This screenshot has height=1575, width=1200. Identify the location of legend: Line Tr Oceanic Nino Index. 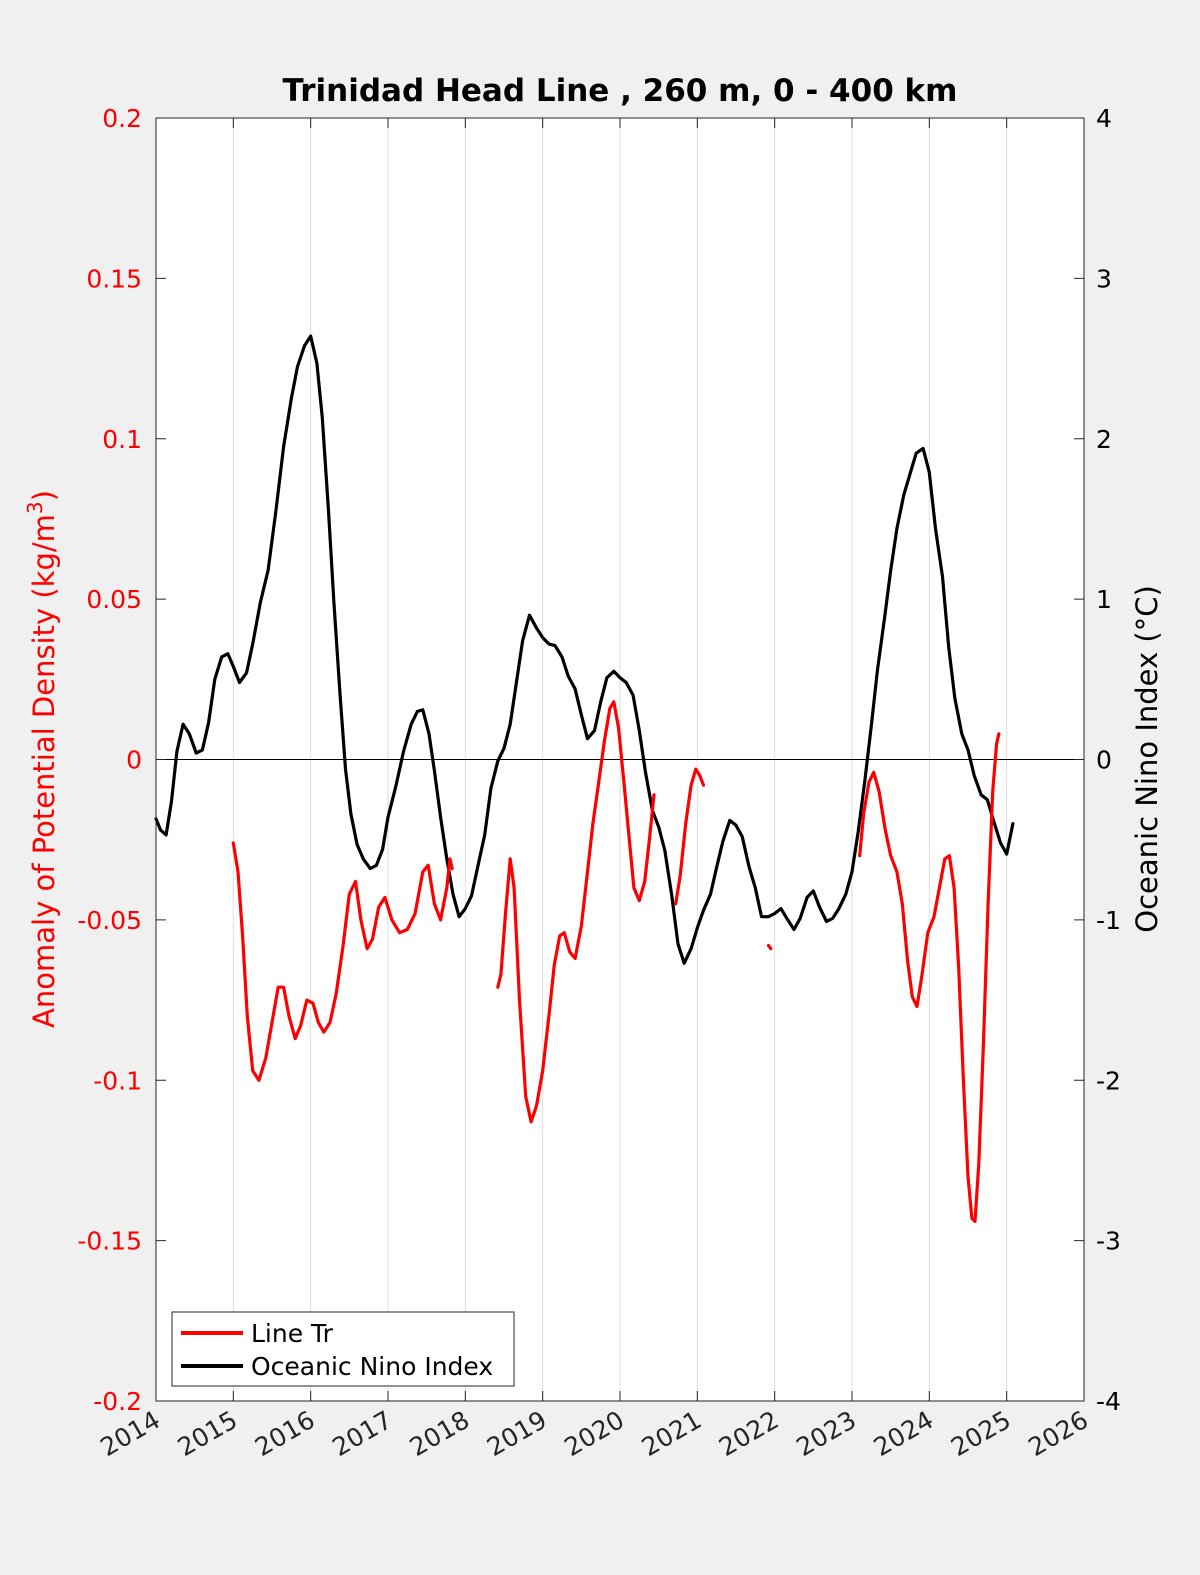
(343, 1349).